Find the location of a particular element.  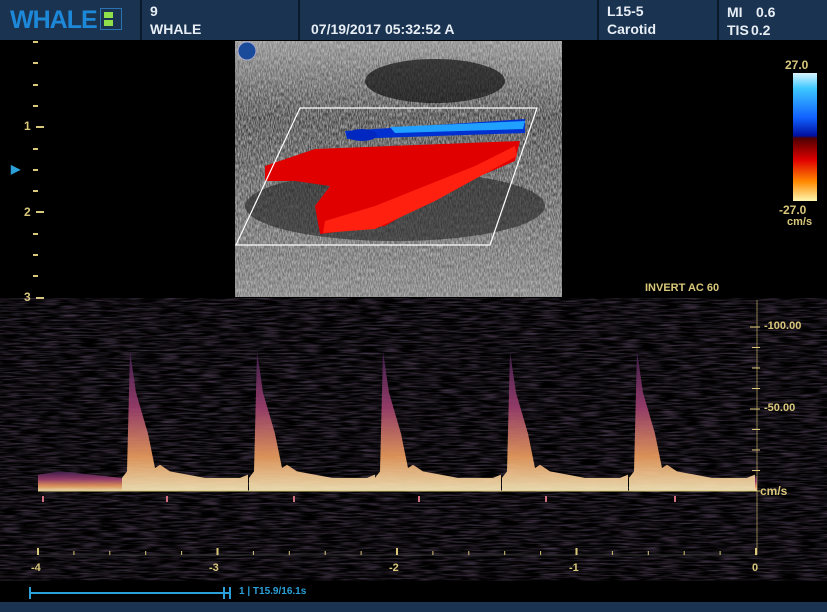

time-label: -3 is located at coordinates (214, 568).